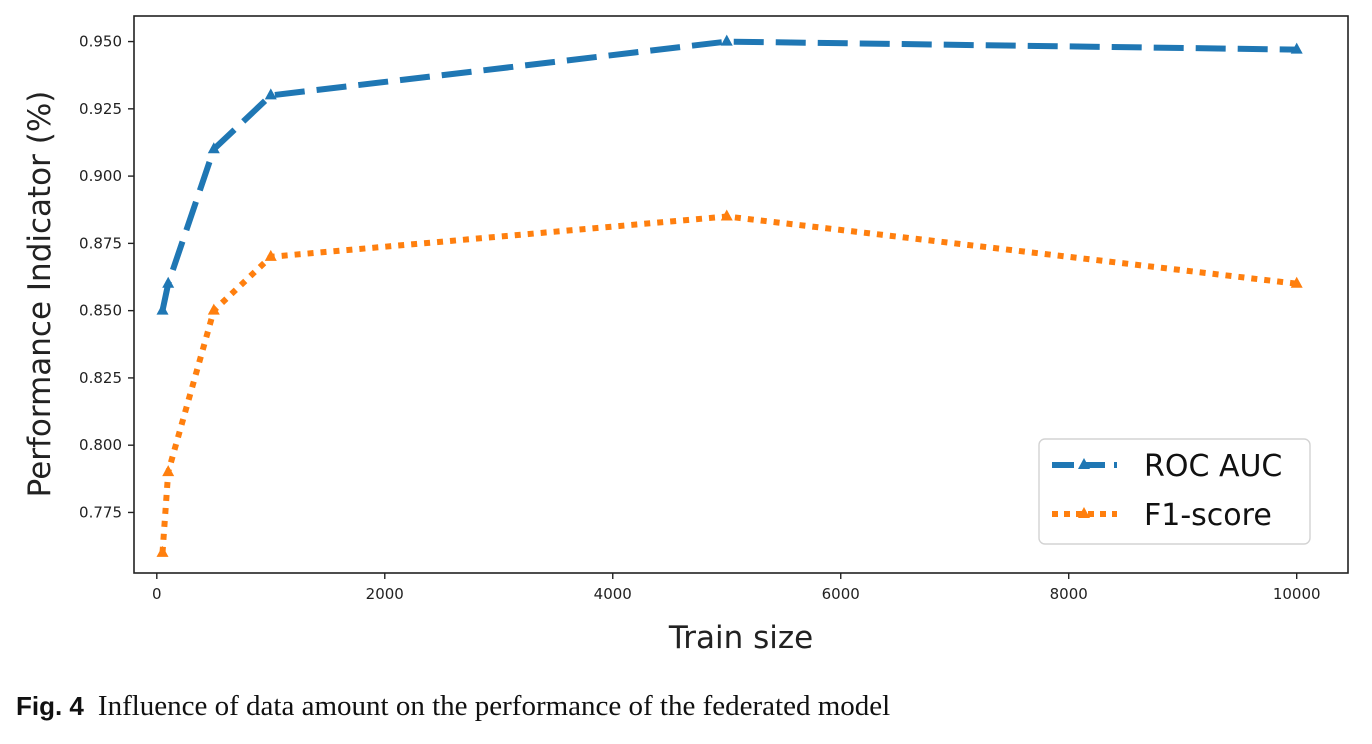 Image resolution: width=1372 pixels, height=744 pixels. Describe the element at coordinates (100, 243) in the screenshot. I see `y-tick-label: 0.875` at that location.